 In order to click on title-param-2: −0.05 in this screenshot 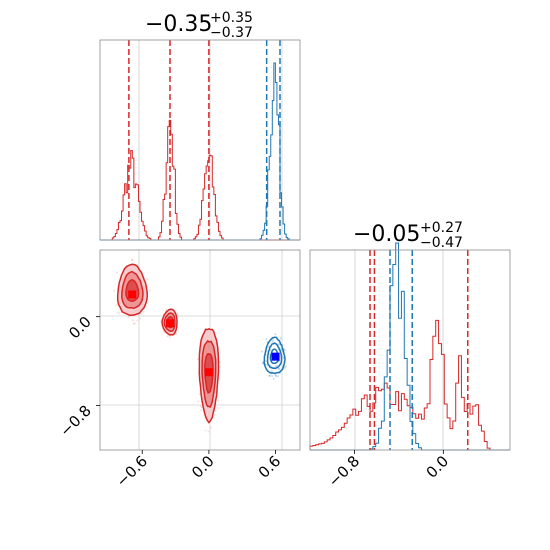, I will do `click(386, 234)`.